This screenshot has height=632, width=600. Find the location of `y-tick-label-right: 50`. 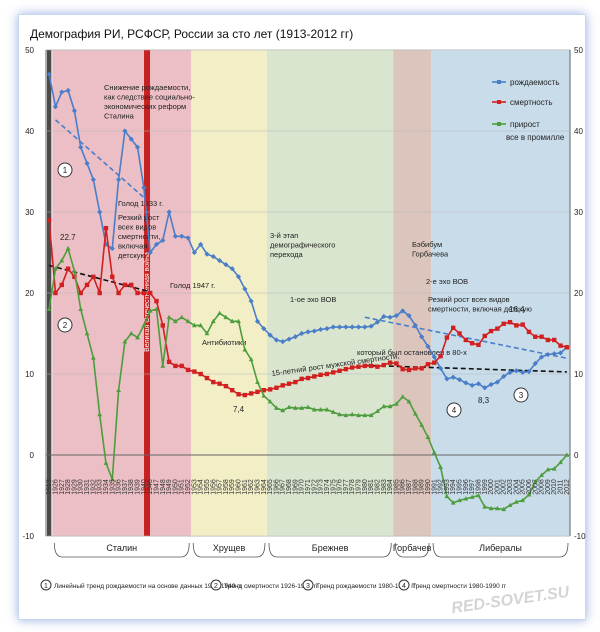

y-tick-label-right: 50 is located at coordinates (578, 50).